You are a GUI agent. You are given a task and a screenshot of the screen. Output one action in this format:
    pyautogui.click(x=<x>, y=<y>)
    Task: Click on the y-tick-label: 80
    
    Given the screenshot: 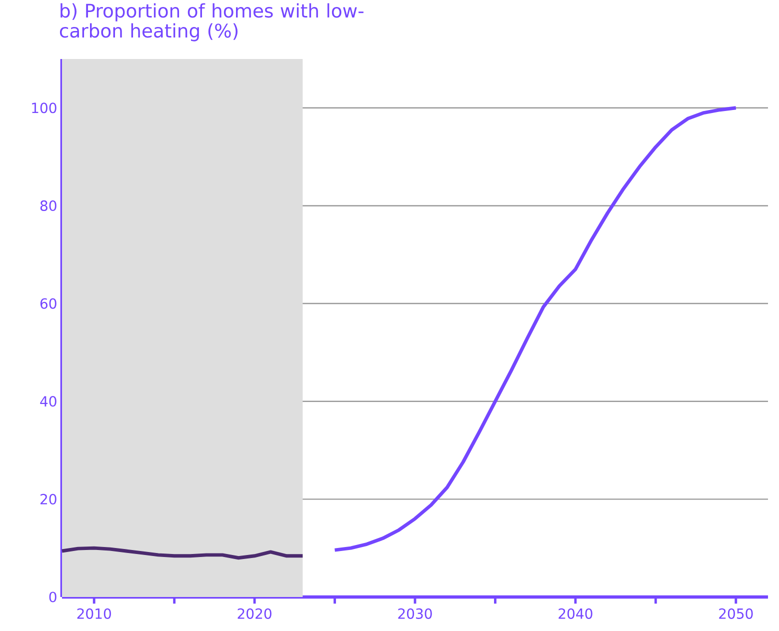 What is the action you would take?
    pyautogui.click(x=48, y=205)
    